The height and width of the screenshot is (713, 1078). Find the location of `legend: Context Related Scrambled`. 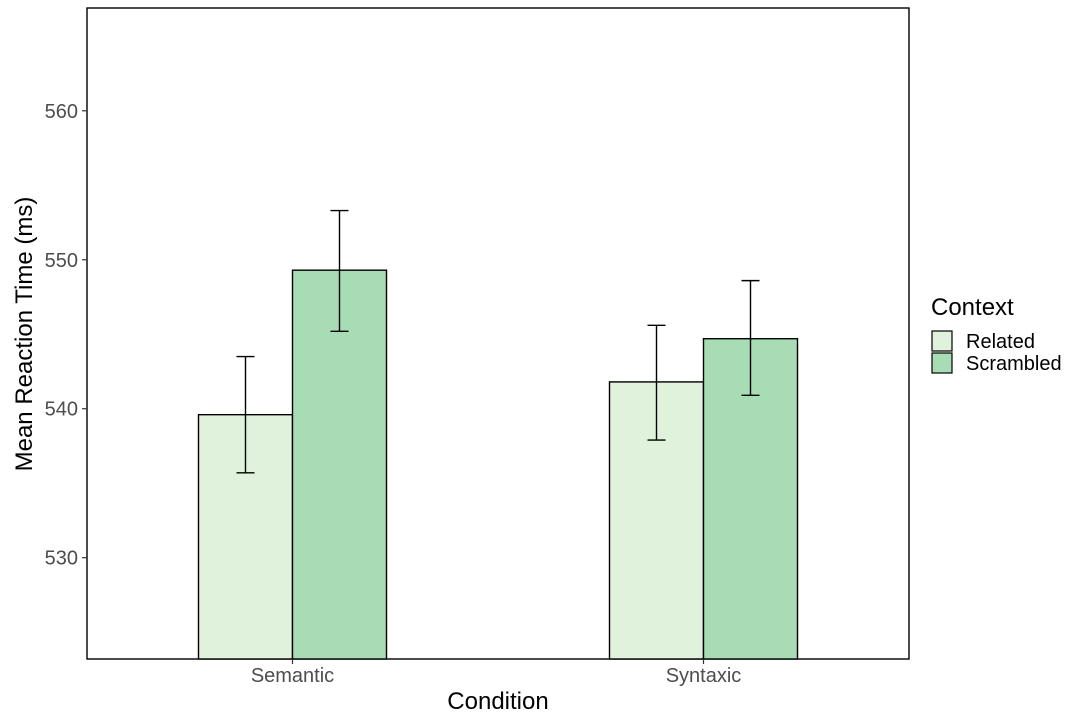

legend: Context Related Scrambled is located at coordinates (996, 334).